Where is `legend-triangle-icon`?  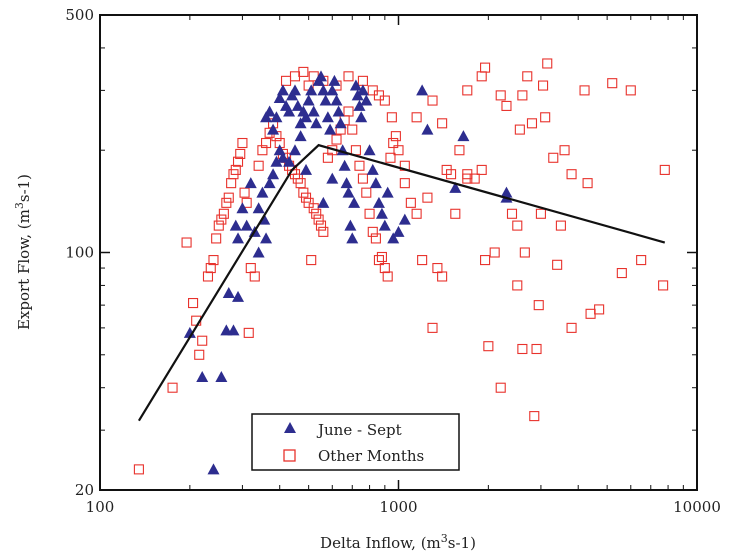
legend-triangle-icon is located at coordinates (290, 427).